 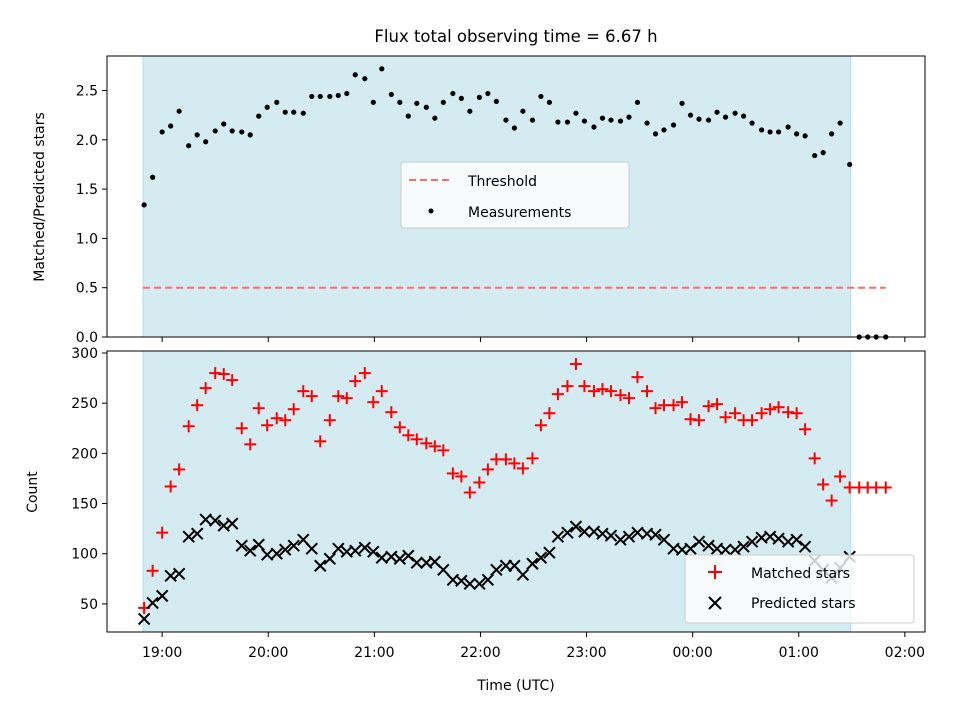 What do you see at coordinates (692, 653) in the screenshot?
I see `x-tick-label: 00:00` at bounding box center [692, 653].